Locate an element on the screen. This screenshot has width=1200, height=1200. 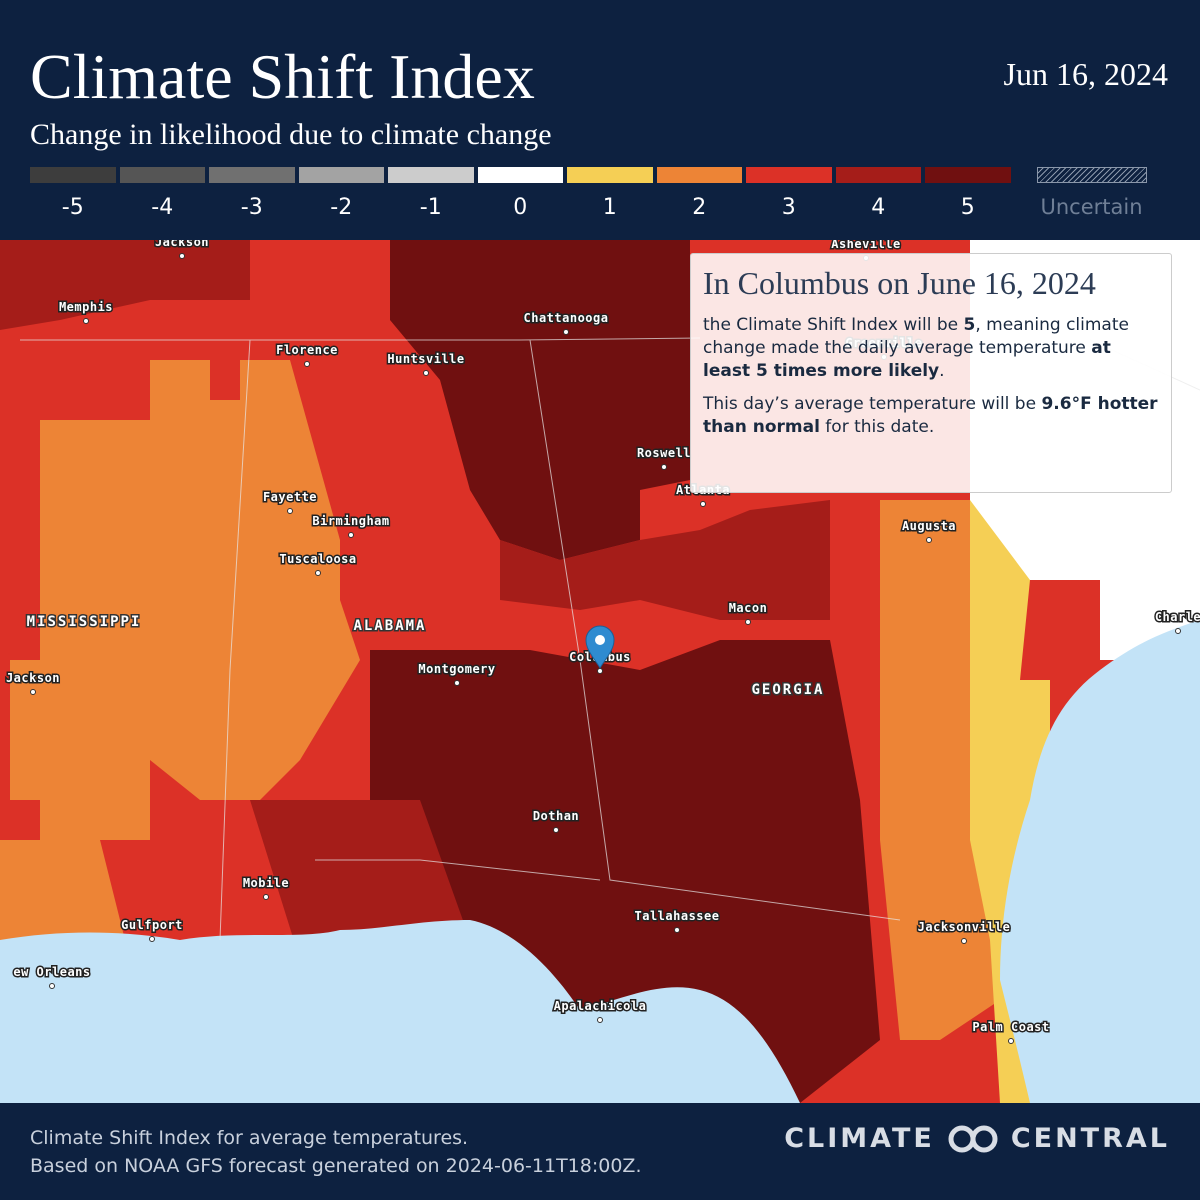
logo-text: CLIMATE is located at coordinates (859, 1138).